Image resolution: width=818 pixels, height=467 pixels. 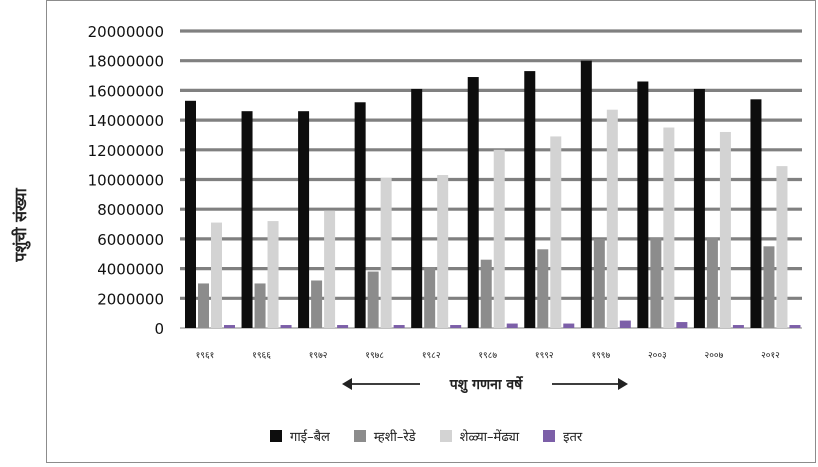 I want to click on legend-swatch-other, so click(x=549, y=436).